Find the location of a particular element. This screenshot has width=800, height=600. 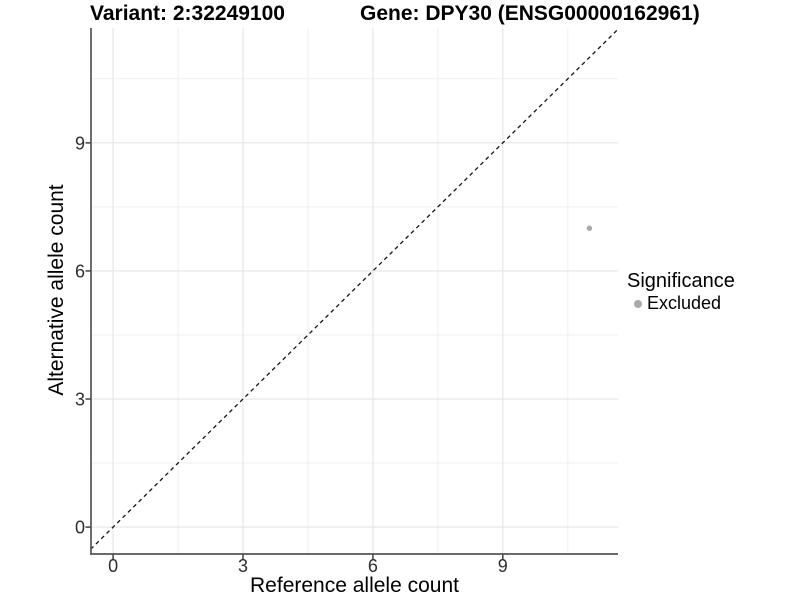

x-tick-label: 3 is located at coordinates (243, 566).